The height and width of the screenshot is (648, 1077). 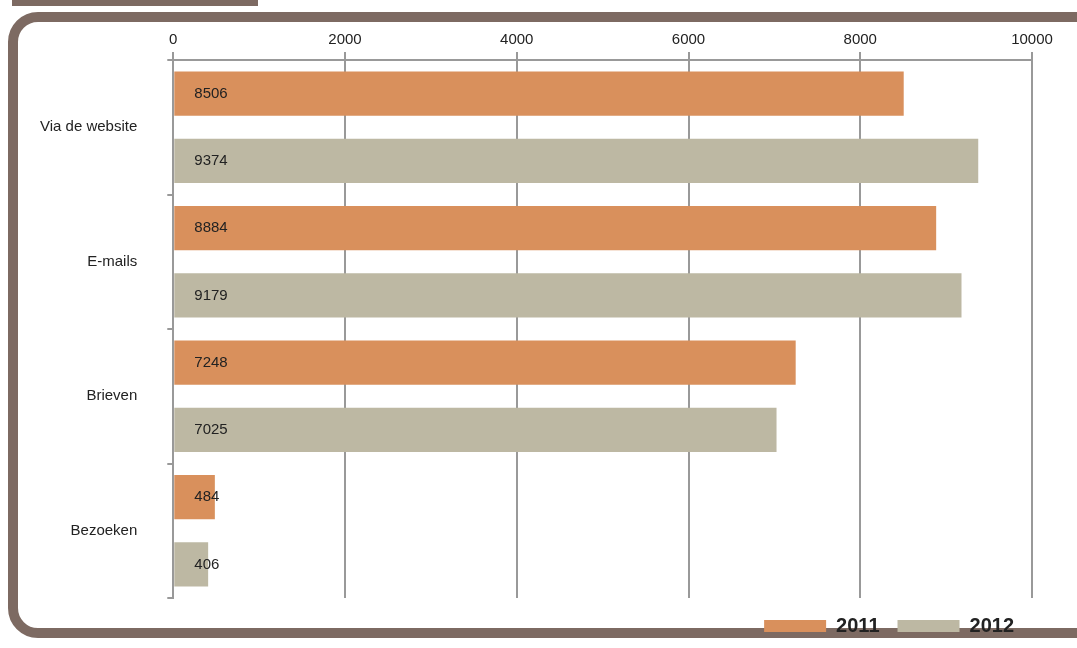 I want to click on x-tick-label: 4000, so click(x=517, y=39).